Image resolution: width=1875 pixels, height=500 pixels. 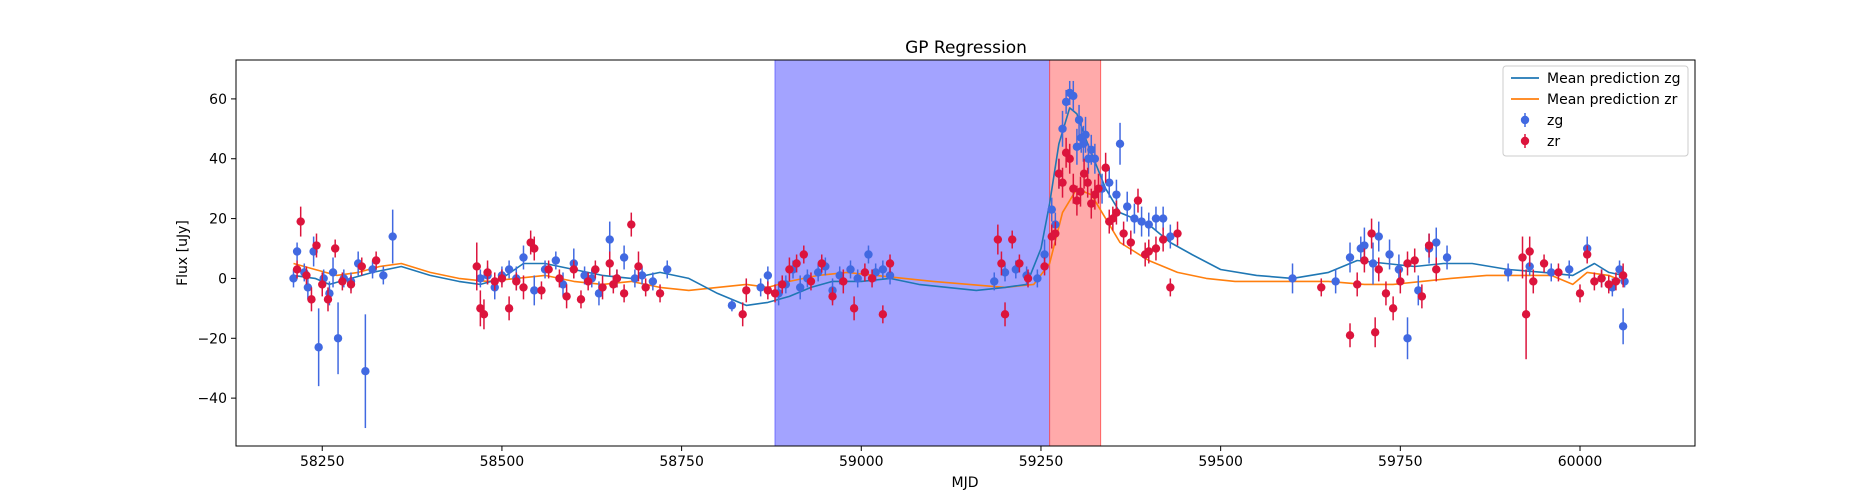 I want to click on legend-label: zg, so click(x=1555, y=121).